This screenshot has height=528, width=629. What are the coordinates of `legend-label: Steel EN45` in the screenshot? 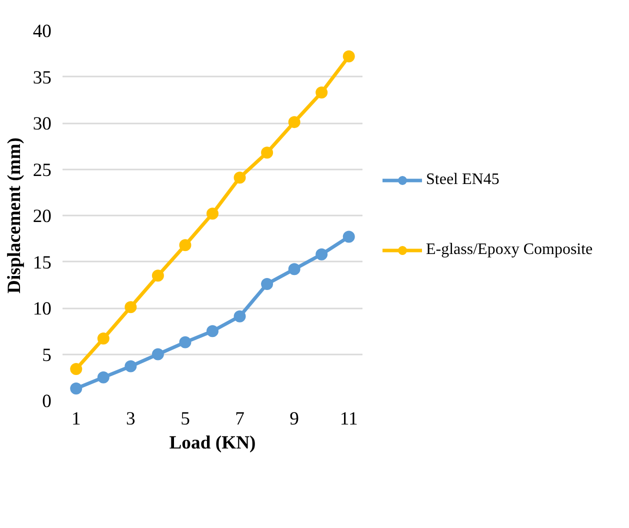 It's located at (463, 180).